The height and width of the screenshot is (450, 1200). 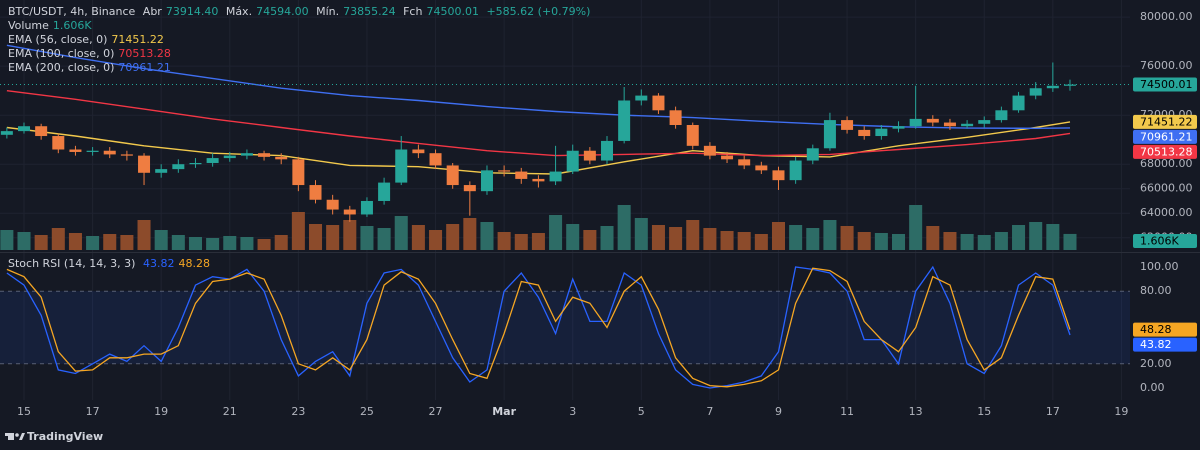 What do you see at coordinates (1166, 163) in the screenshot?
I see `y-tick-label: 68000.00` at bounding box center [1166, 163].